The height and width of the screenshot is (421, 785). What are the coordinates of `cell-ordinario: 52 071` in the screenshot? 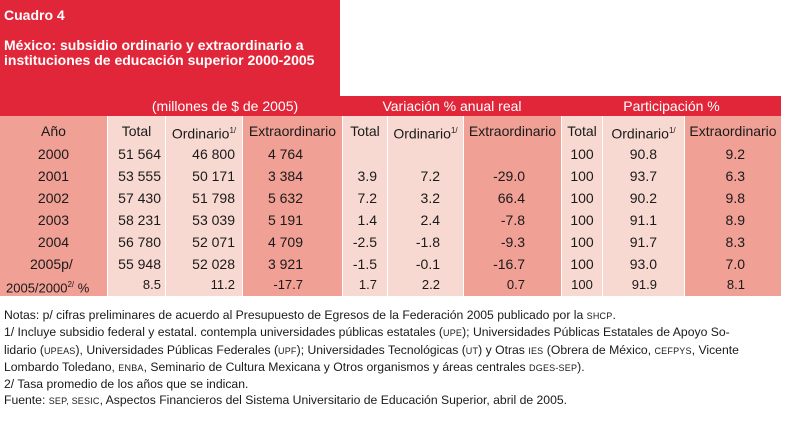 It's located at (213, 242).